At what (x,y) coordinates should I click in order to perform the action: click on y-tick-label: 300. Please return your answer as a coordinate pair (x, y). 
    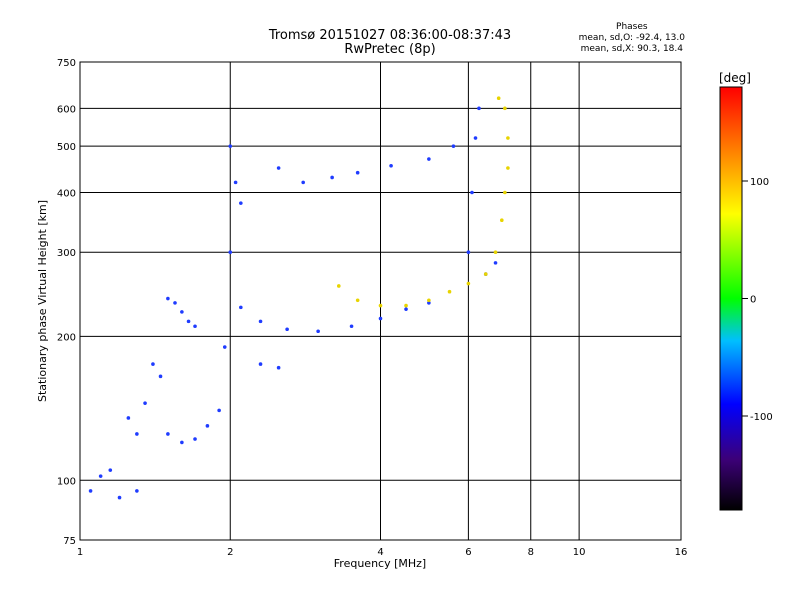
    Looking at the image, I should click on (66, 253).